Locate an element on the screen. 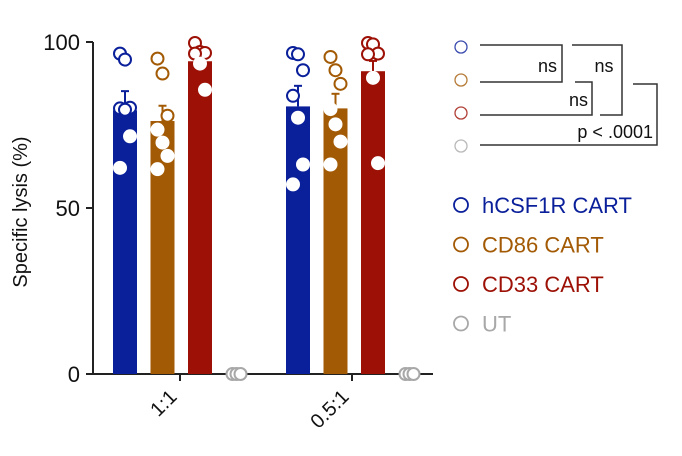 The image size is (682, 456). legend-label: CD33 CART is located at coordinates (543, 284).